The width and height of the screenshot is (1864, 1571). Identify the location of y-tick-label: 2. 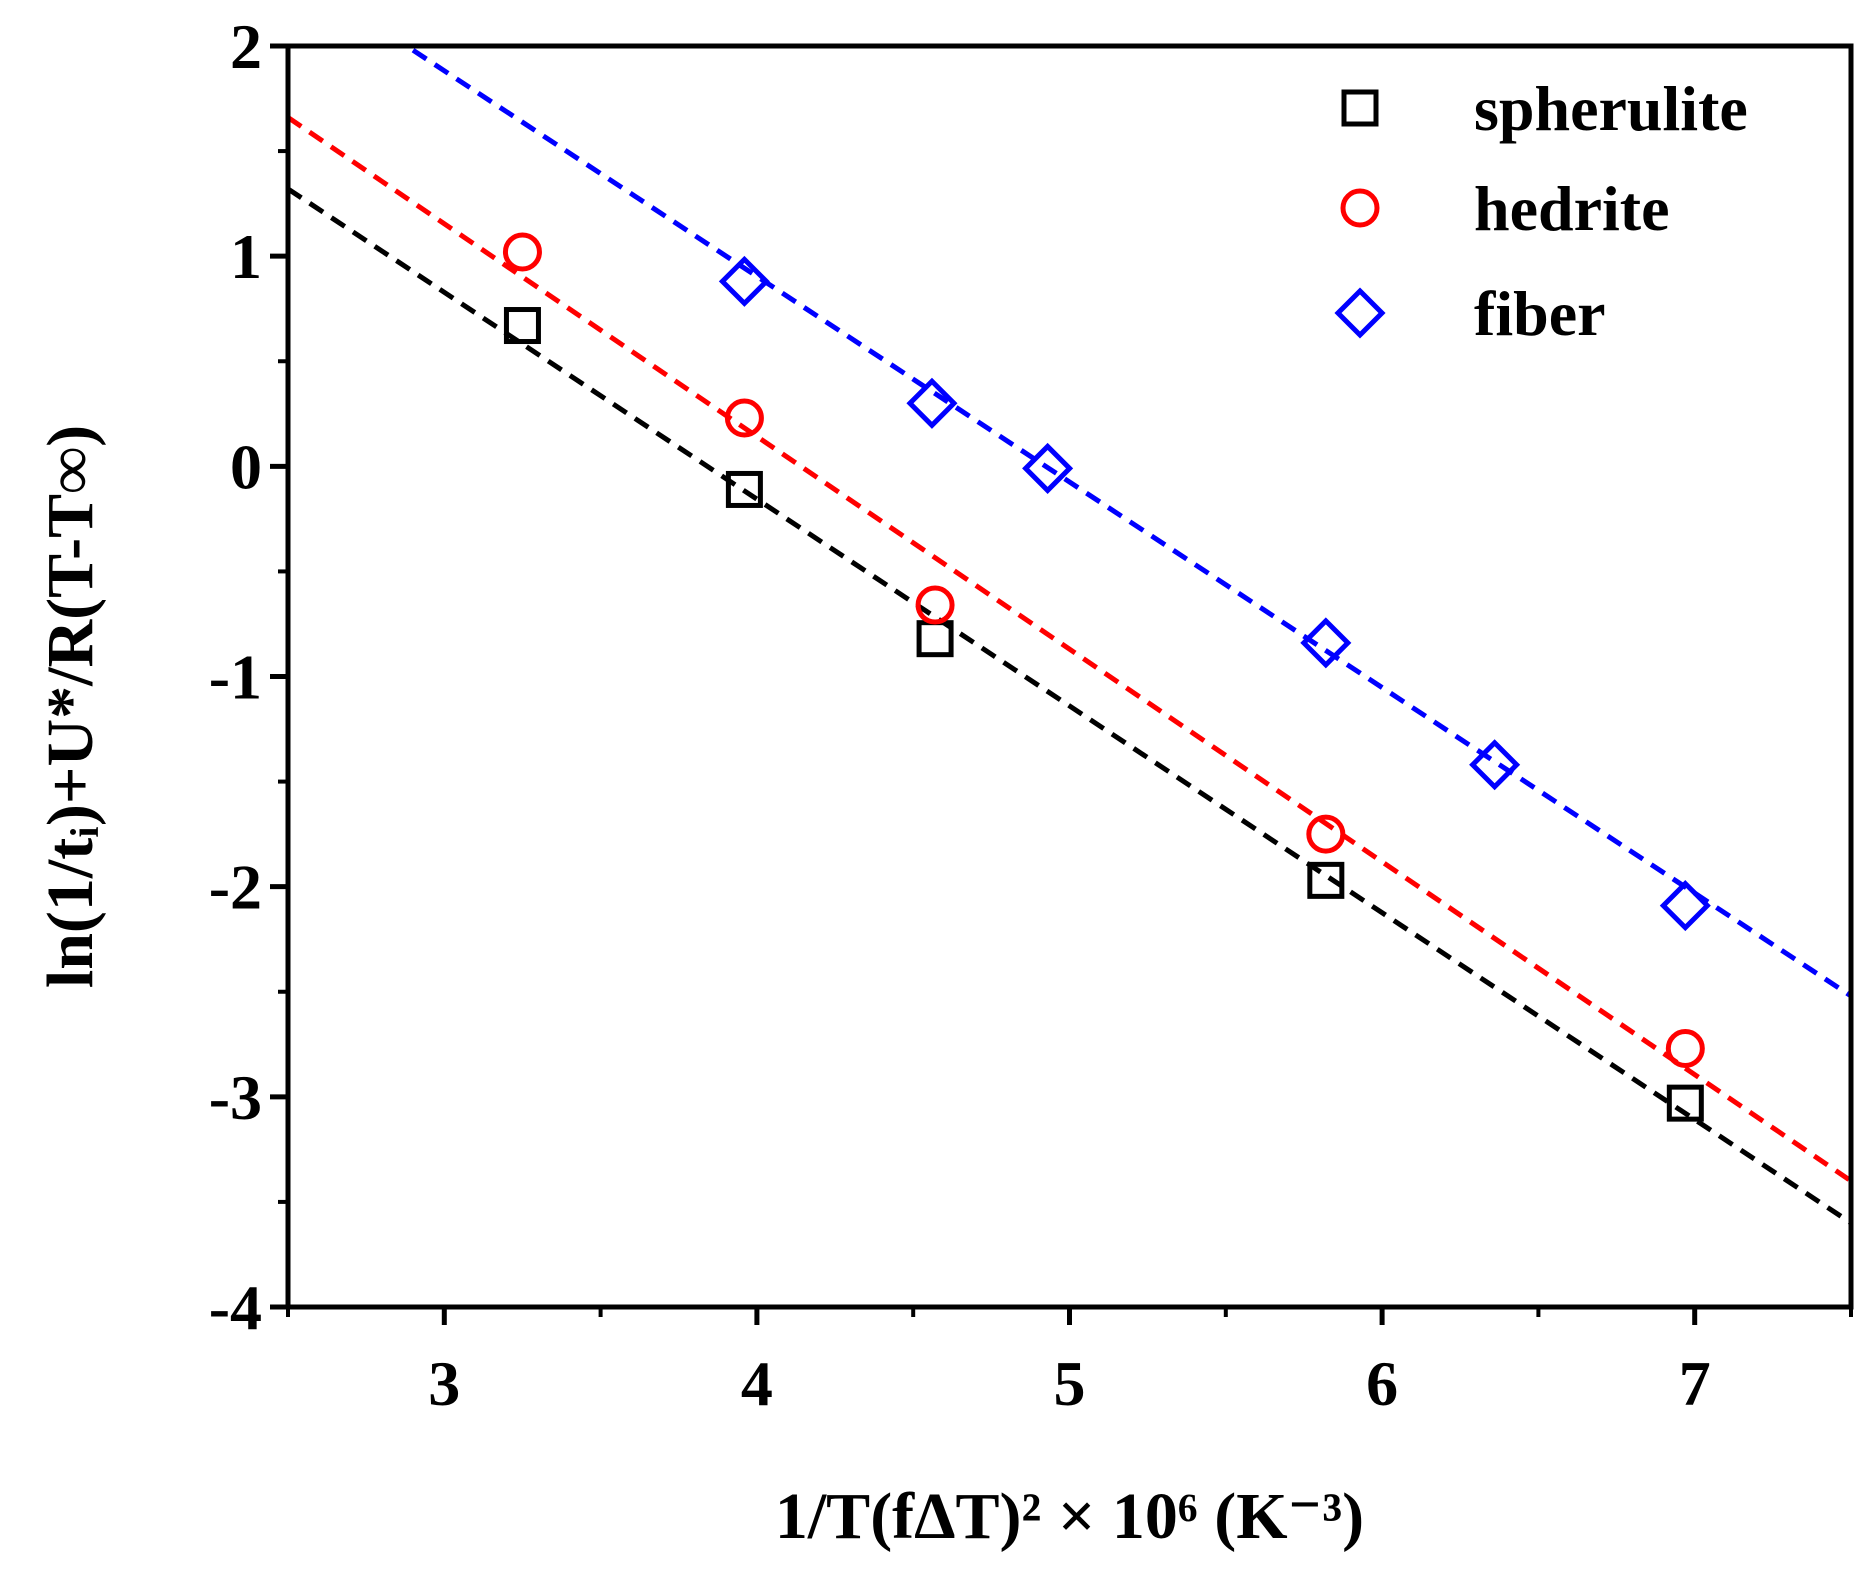
(246, 46).